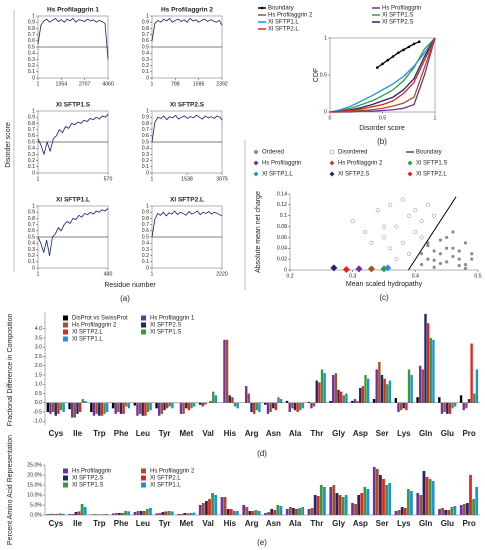 The height and width of the screenshot is (550, 485). What do you see at coordinates (429, 153) in the screenshot?
I see `legend-label: Boundary` at bounding box center [429, 153].